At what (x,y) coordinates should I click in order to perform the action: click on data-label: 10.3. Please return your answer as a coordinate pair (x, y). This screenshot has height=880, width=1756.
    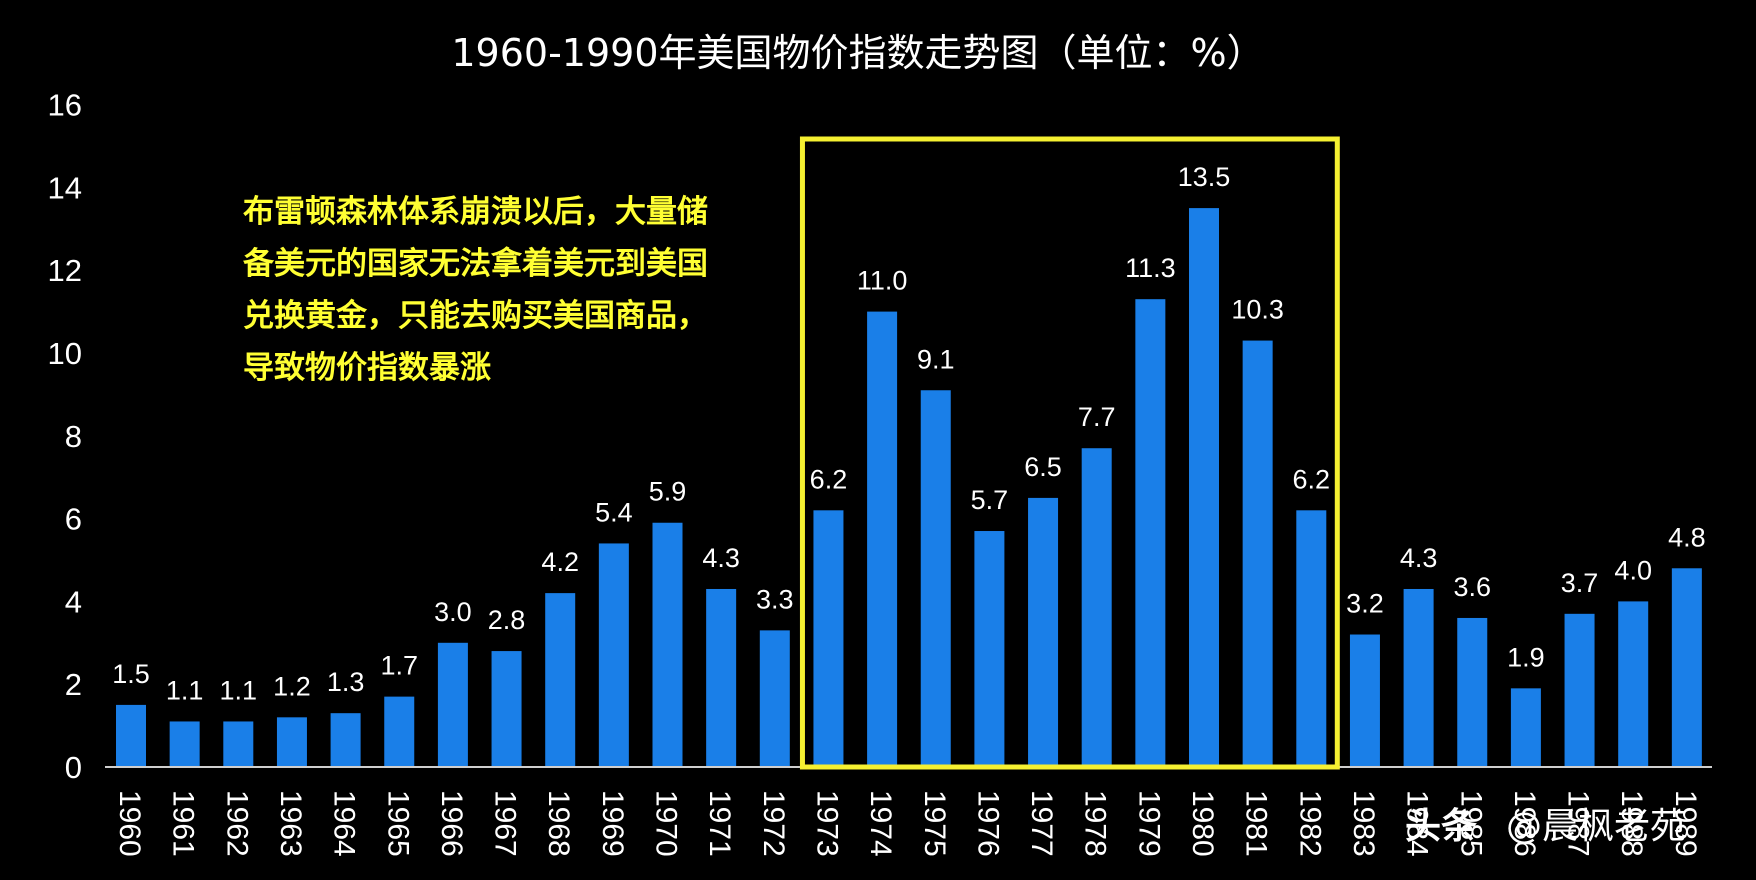
    Looking at the image, I should click on (1257, 310).